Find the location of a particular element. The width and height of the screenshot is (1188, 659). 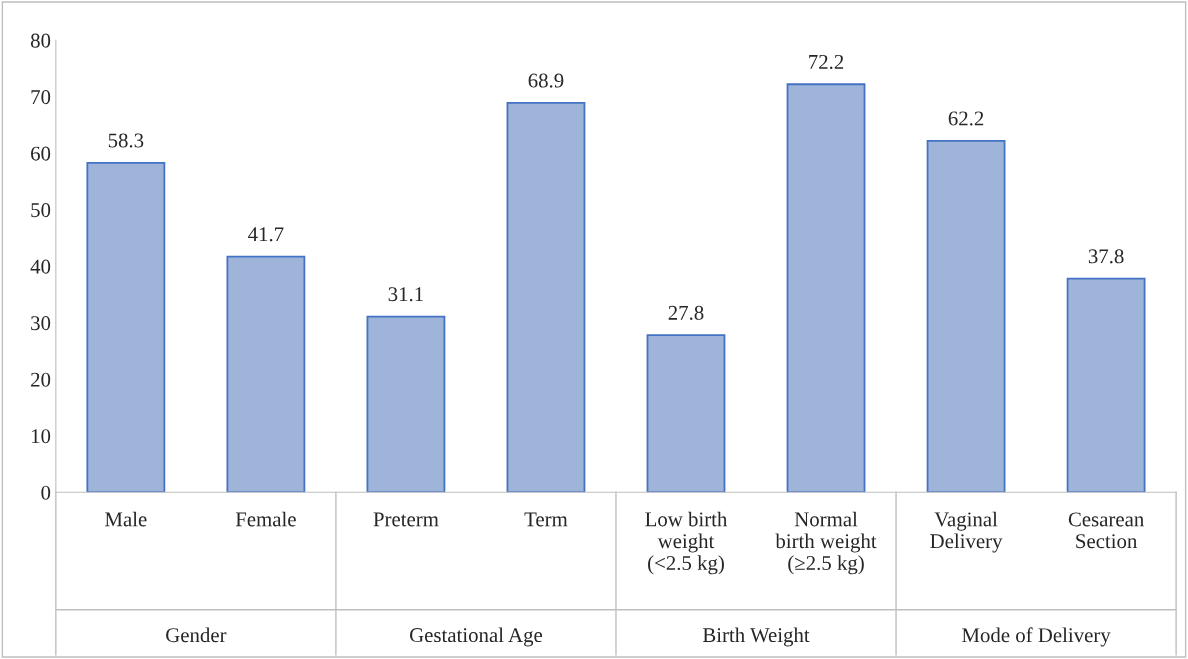

data-label: 62.2 is located at coordinates (966, 118).